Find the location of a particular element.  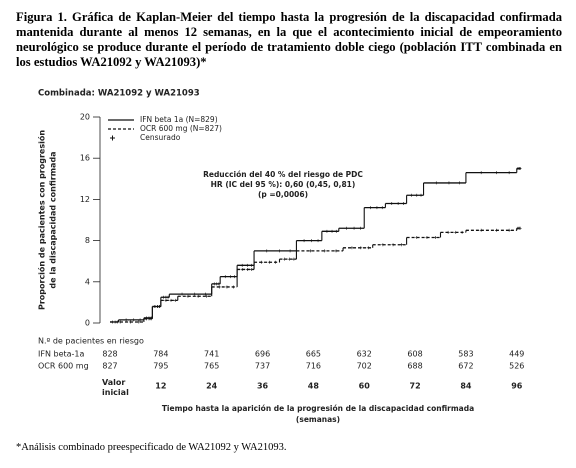

y-tick-label: 4 is located at coordinates (87, 281).